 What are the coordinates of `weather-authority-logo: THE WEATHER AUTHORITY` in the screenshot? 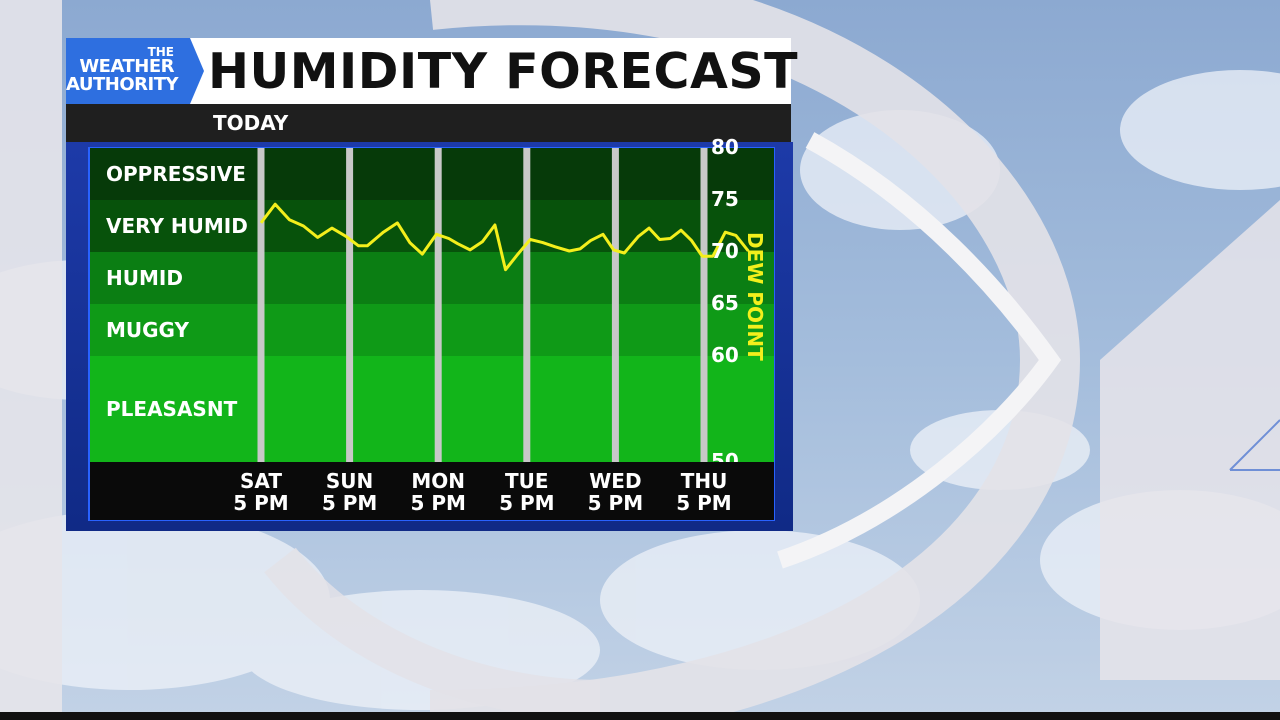 It's located at (128, 71).